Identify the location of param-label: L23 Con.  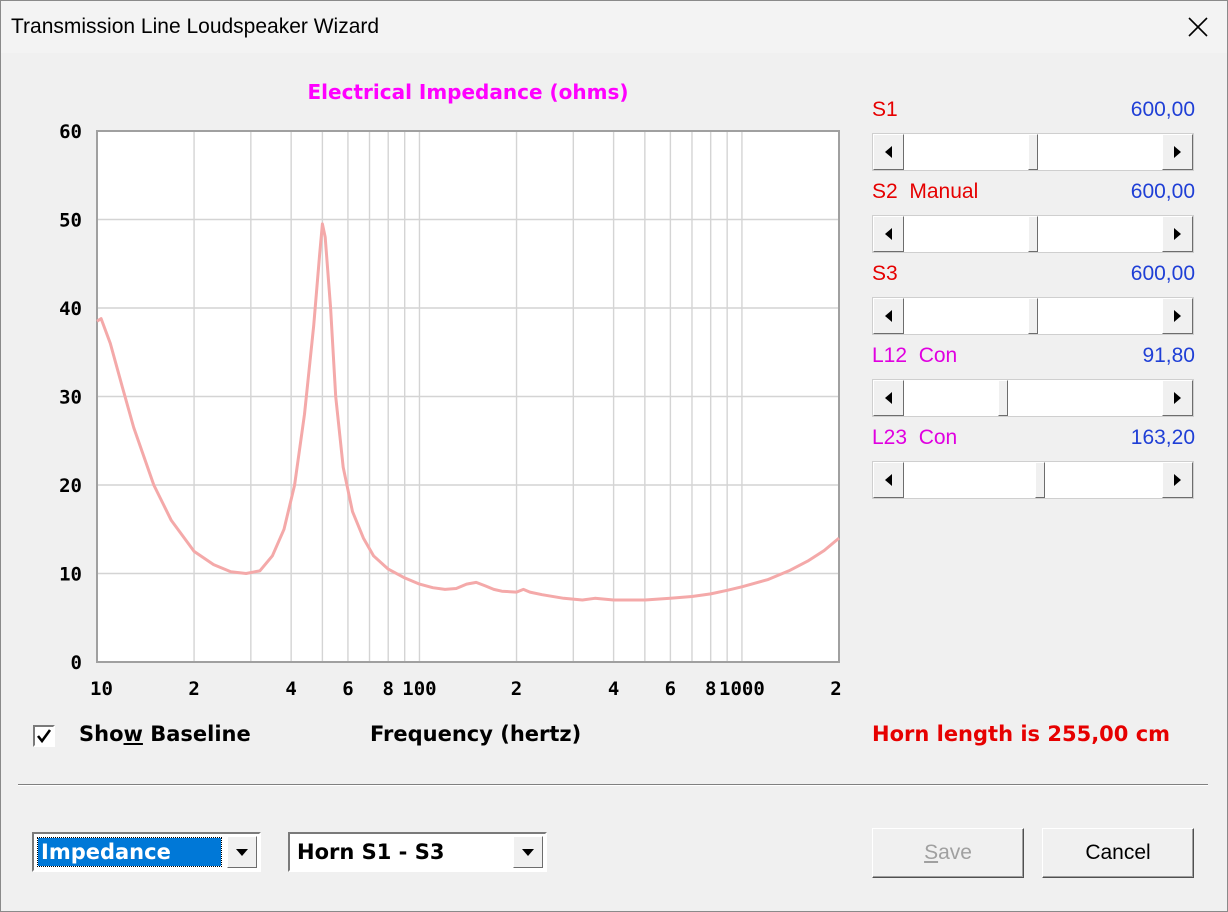
(915, 437).